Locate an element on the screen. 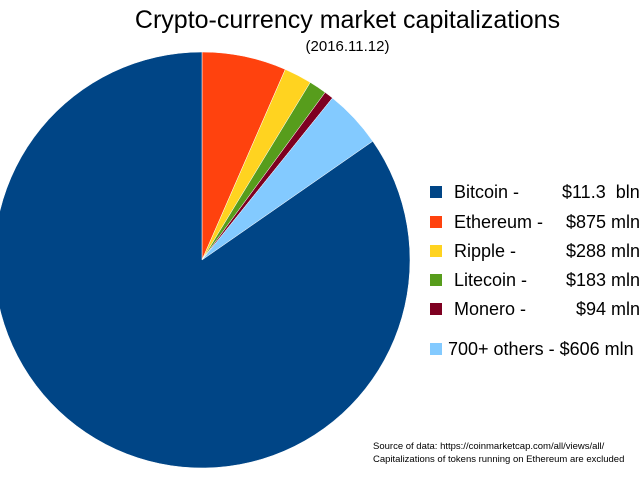 The width and height of the screenshot is (640, 480). legend-label: Ripple - is located at coordinates (485, 251).